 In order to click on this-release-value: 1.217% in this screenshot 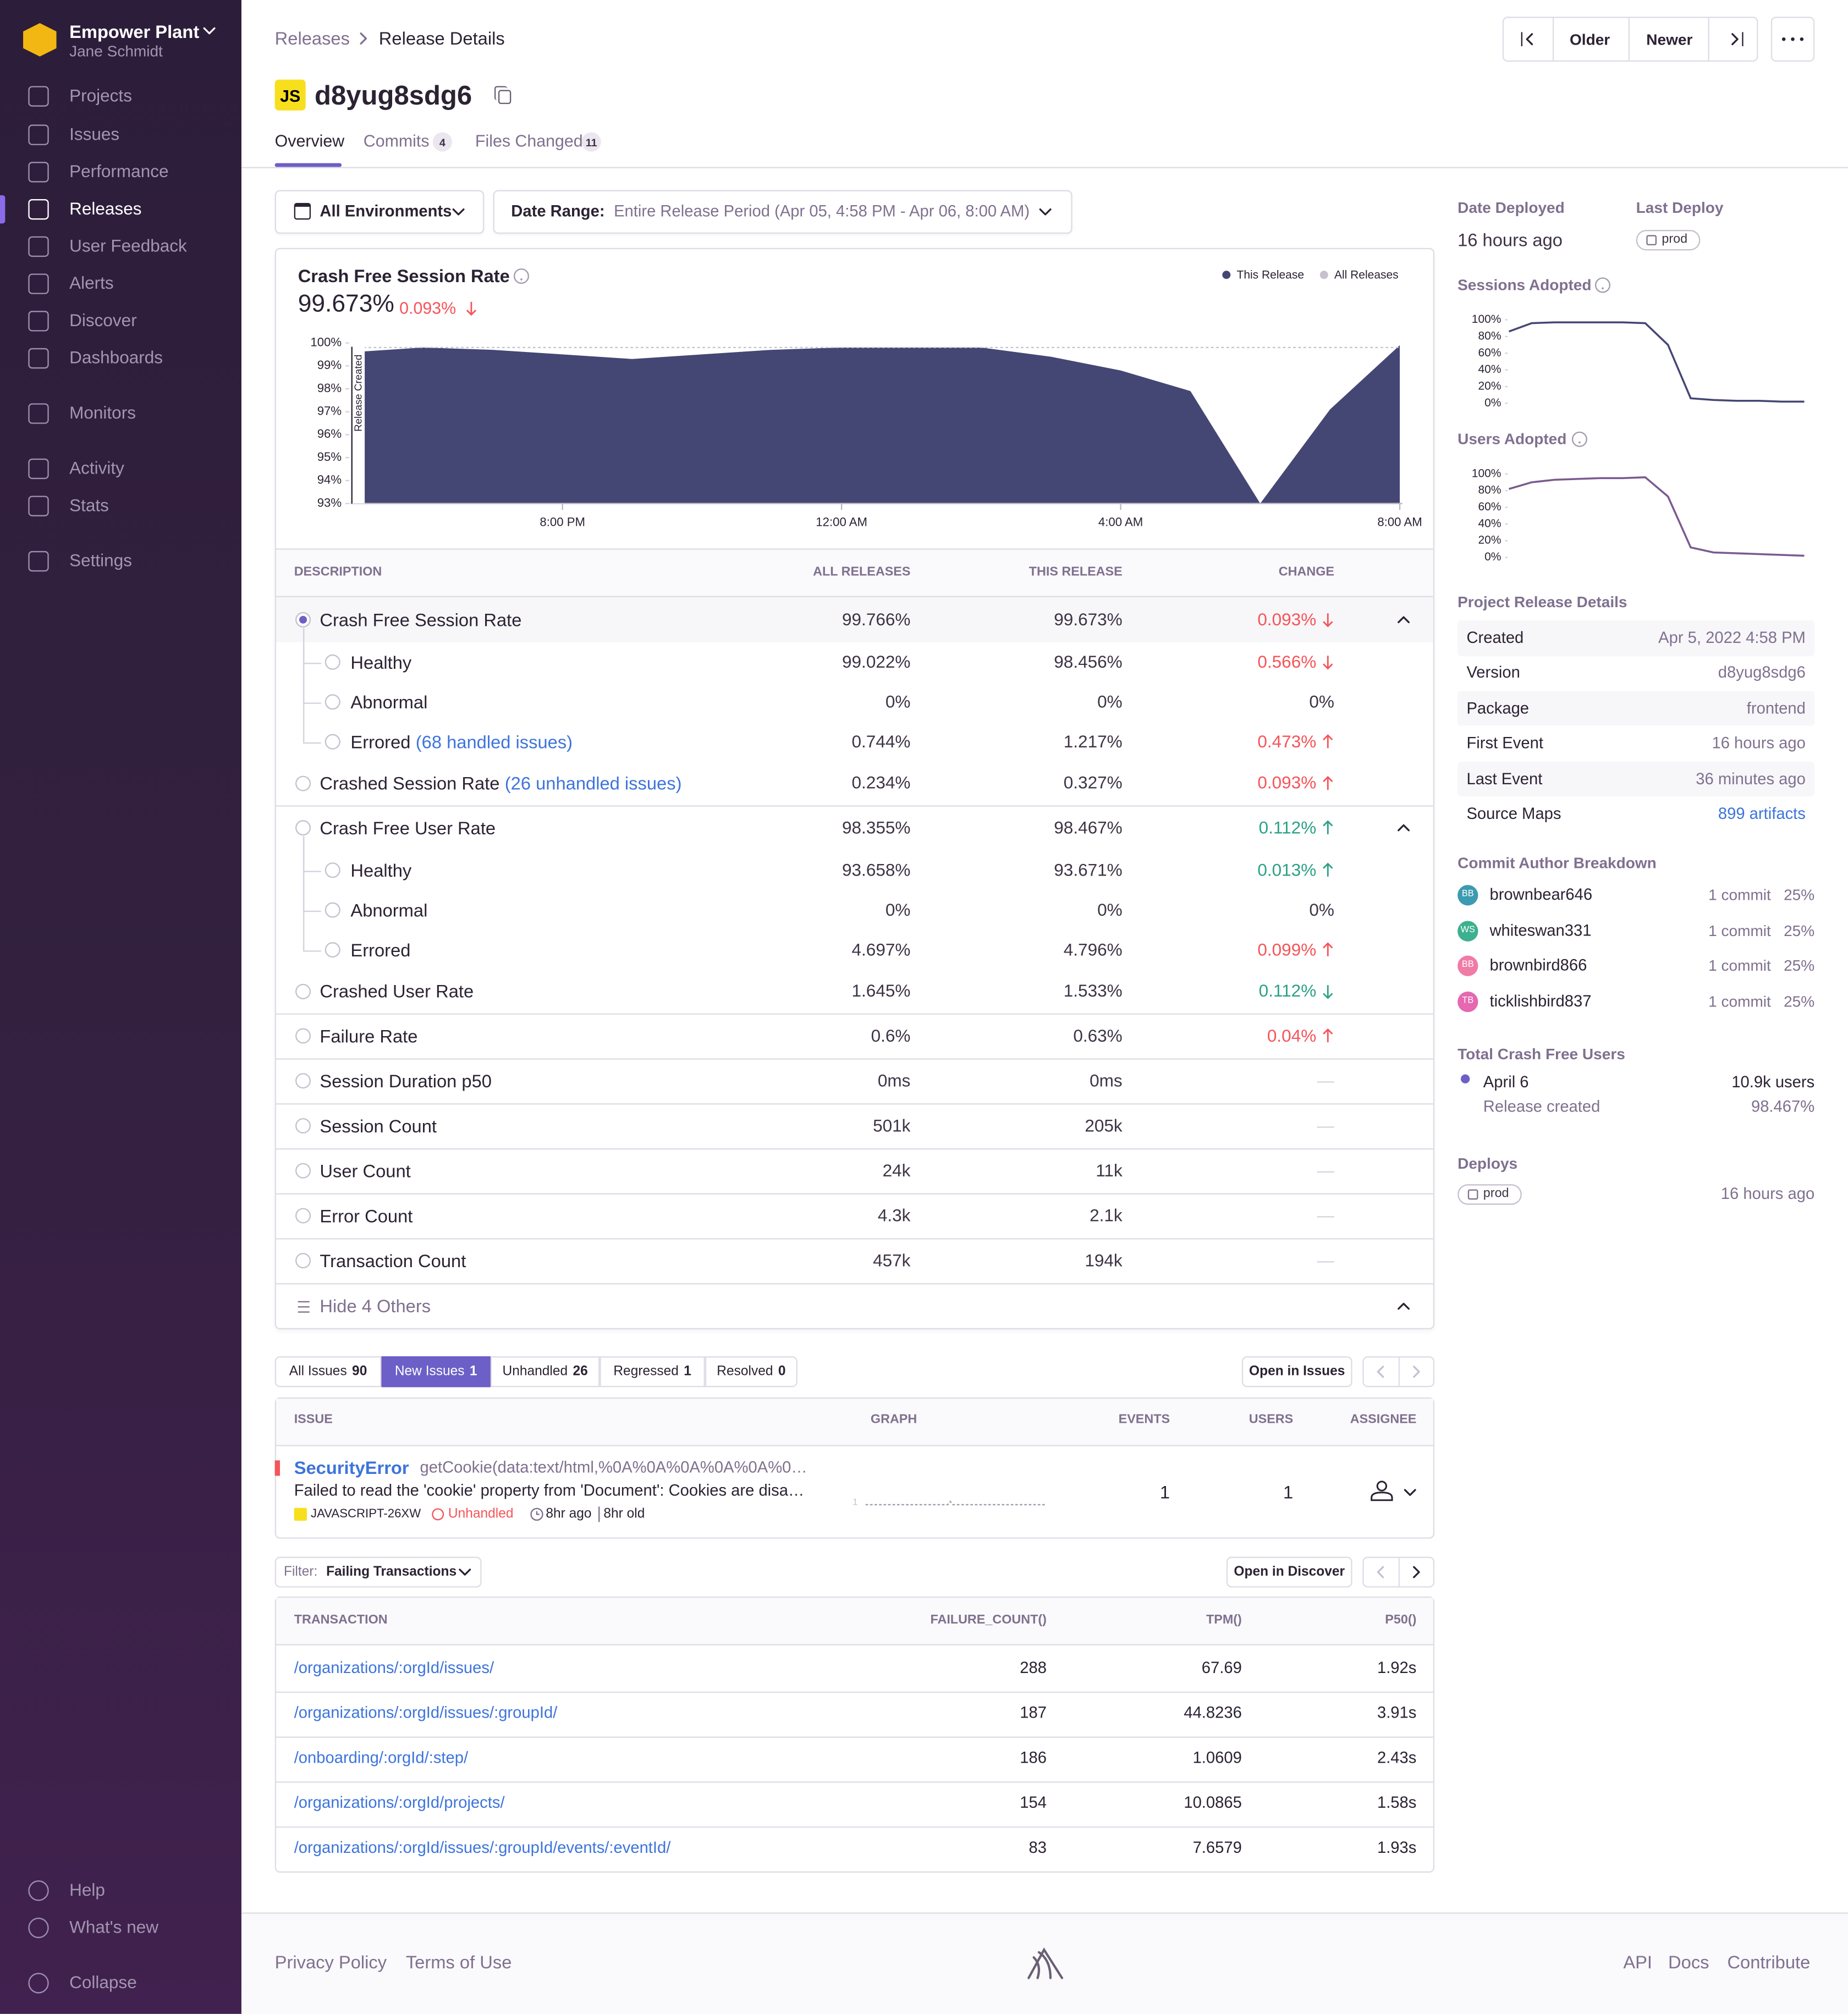, I will do `click(1093, 741)`.